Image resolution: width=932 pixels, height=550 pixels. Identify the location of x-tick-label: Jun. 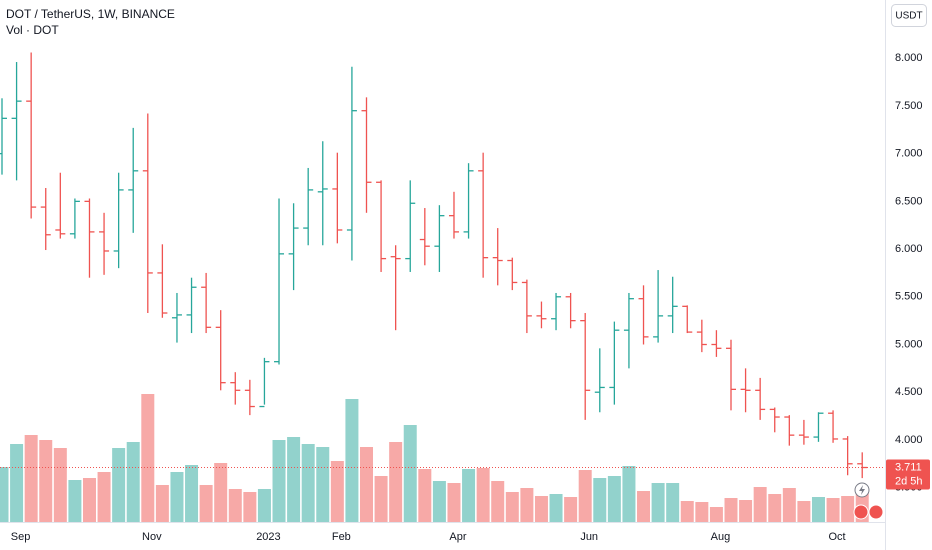
(589, 537).